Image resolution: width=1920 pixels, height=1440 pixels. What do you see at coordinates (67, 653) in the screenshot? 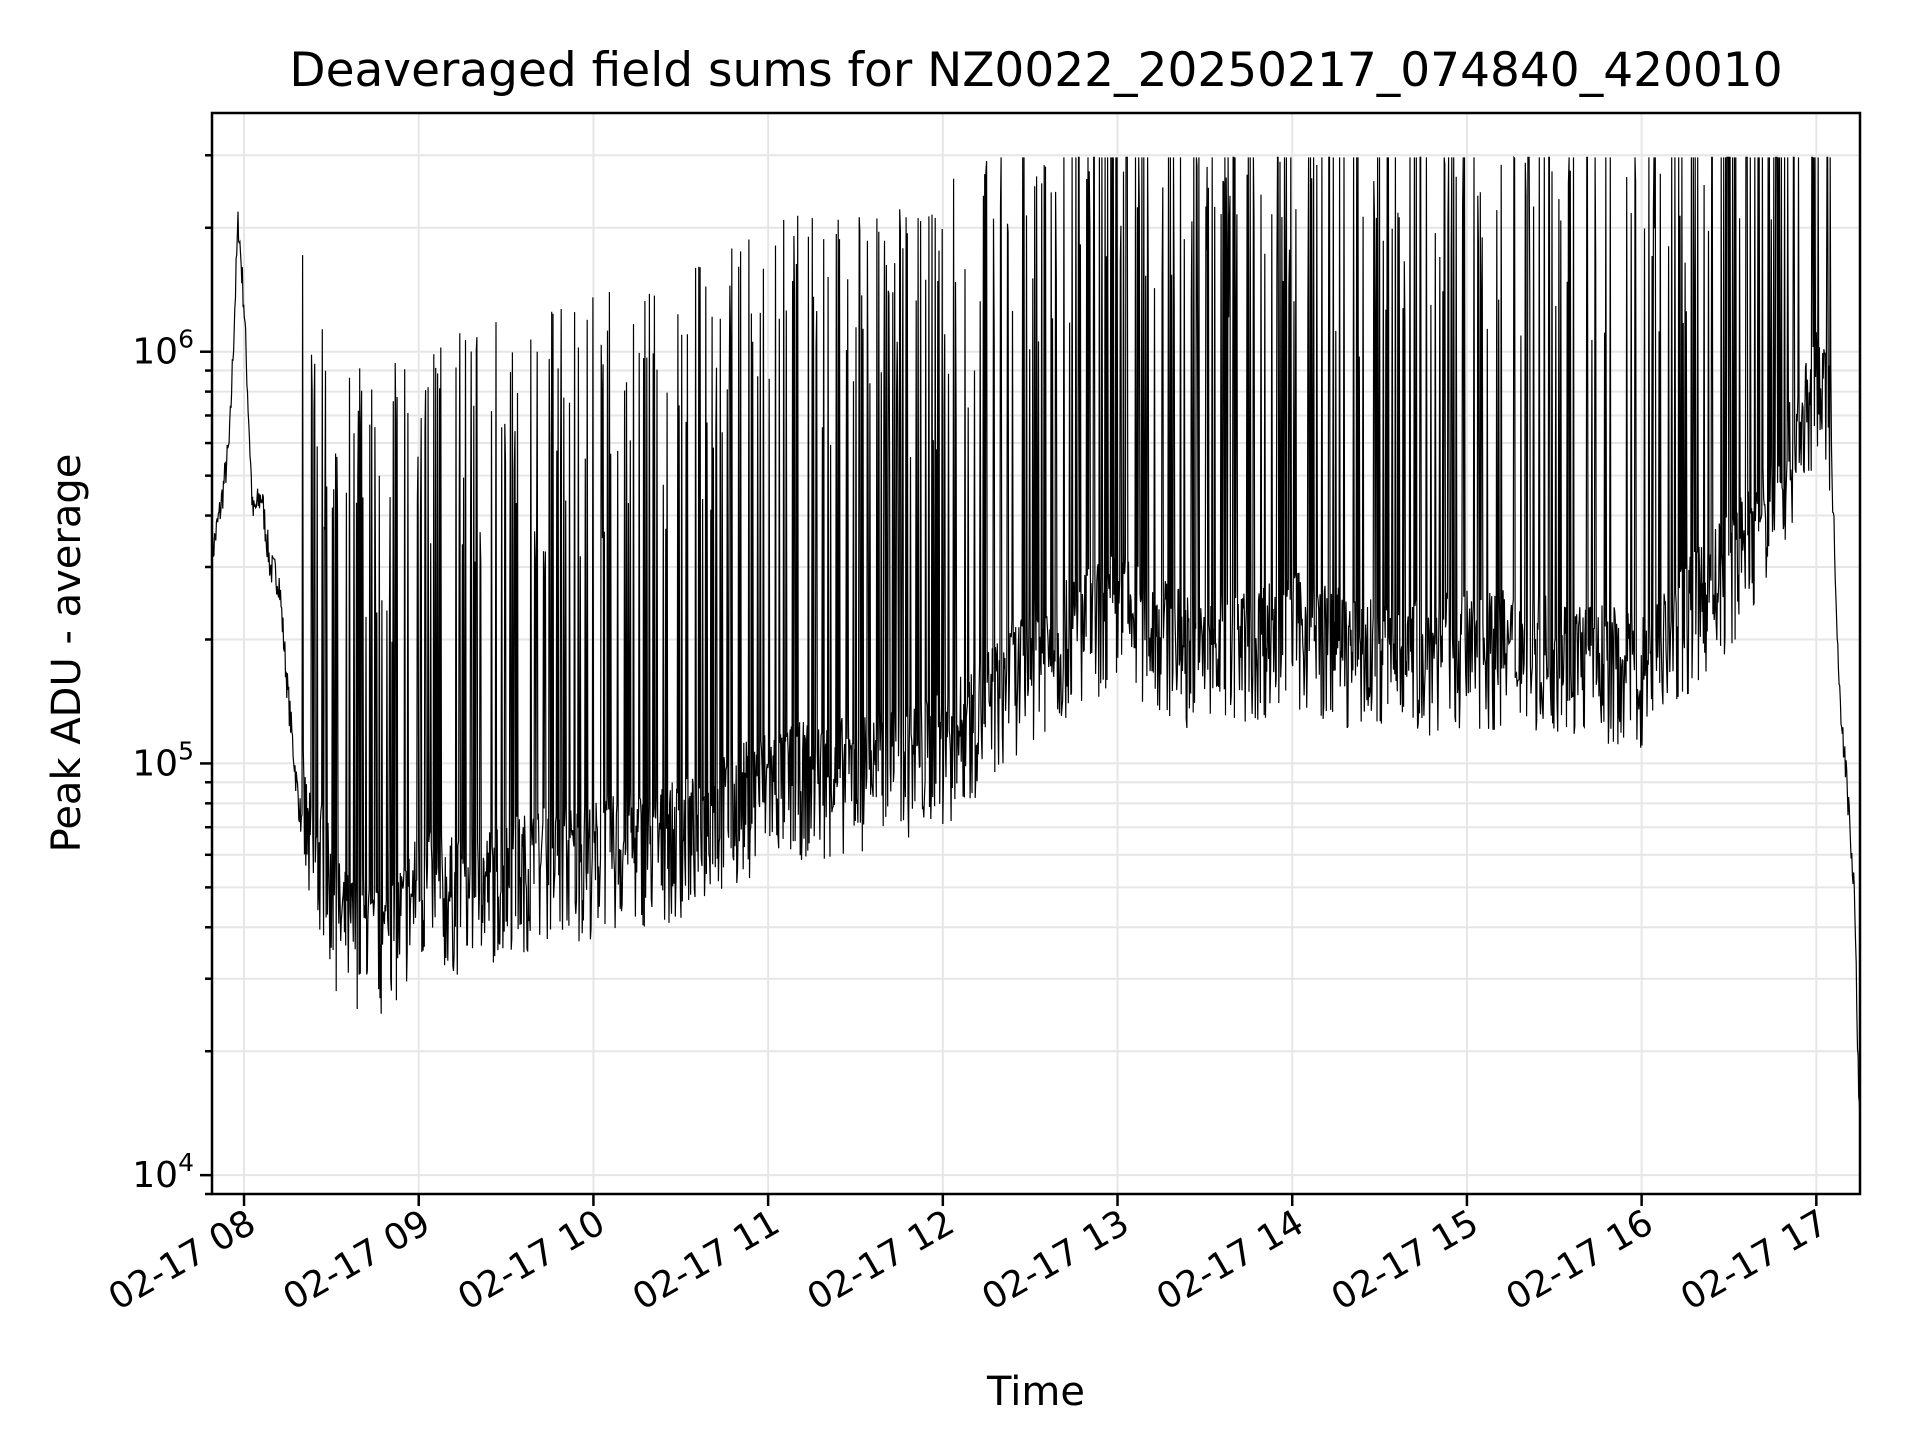
I see `y-axis-label: Peak ADU - average` at bounding box center [67, 653].